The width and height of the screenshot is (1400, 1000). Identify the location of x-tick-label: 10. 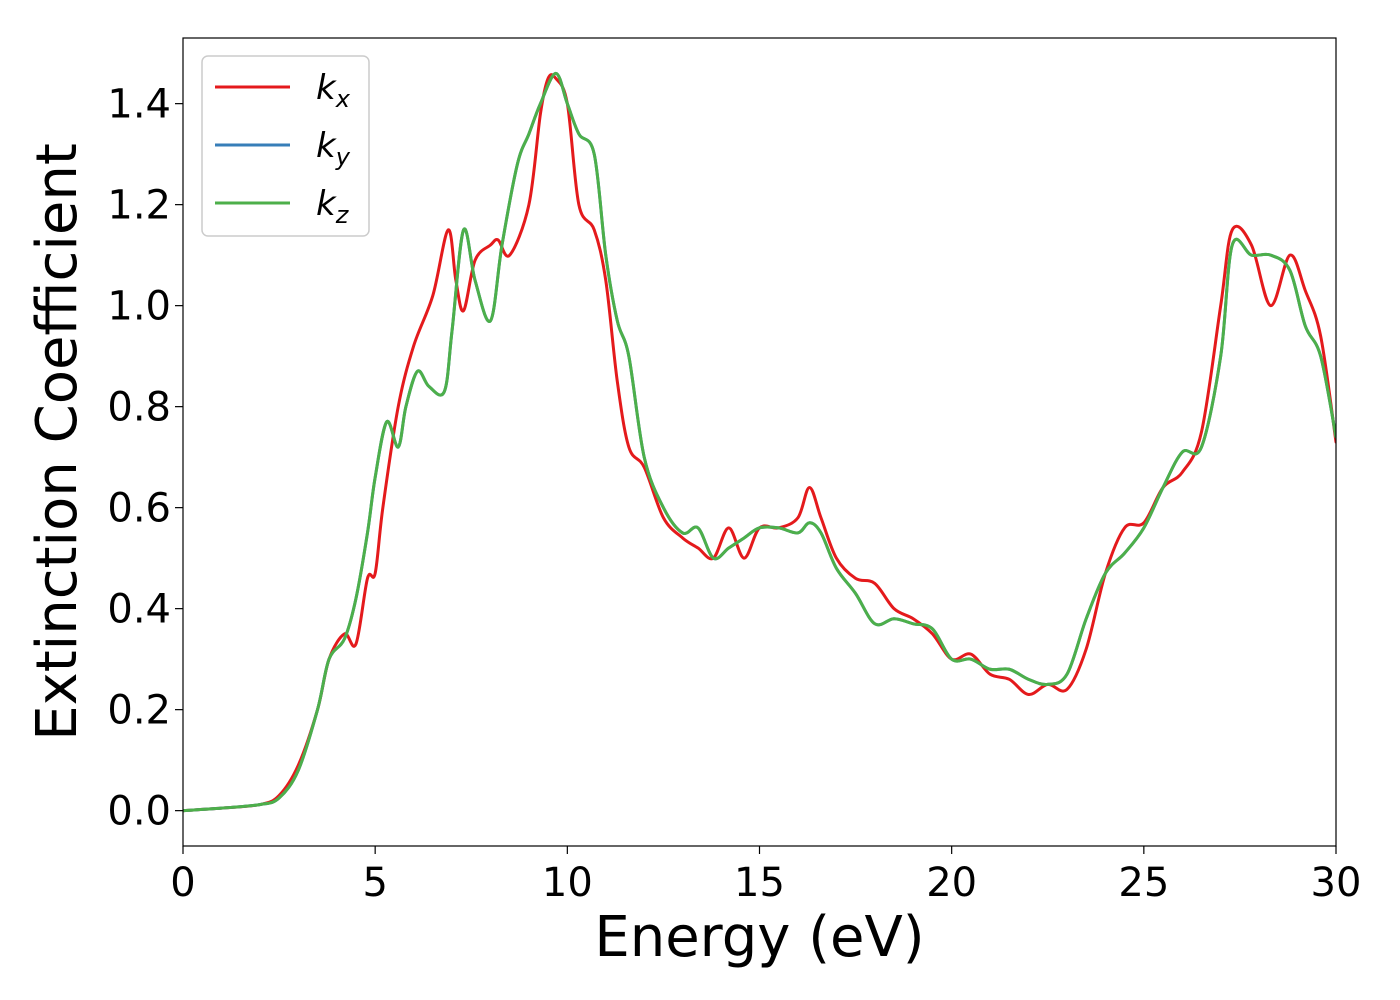
(567, 883).